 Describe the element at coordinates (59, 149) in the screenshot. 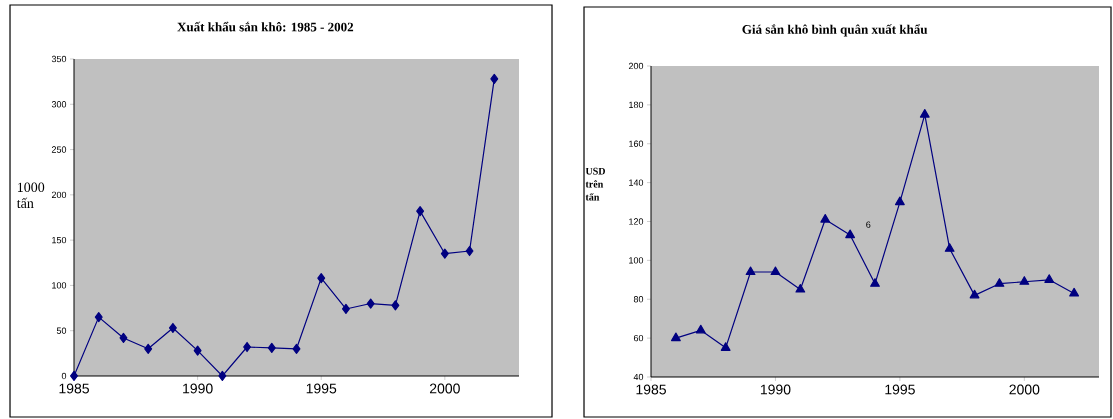

I see `y-tick-label: 250` at that location.